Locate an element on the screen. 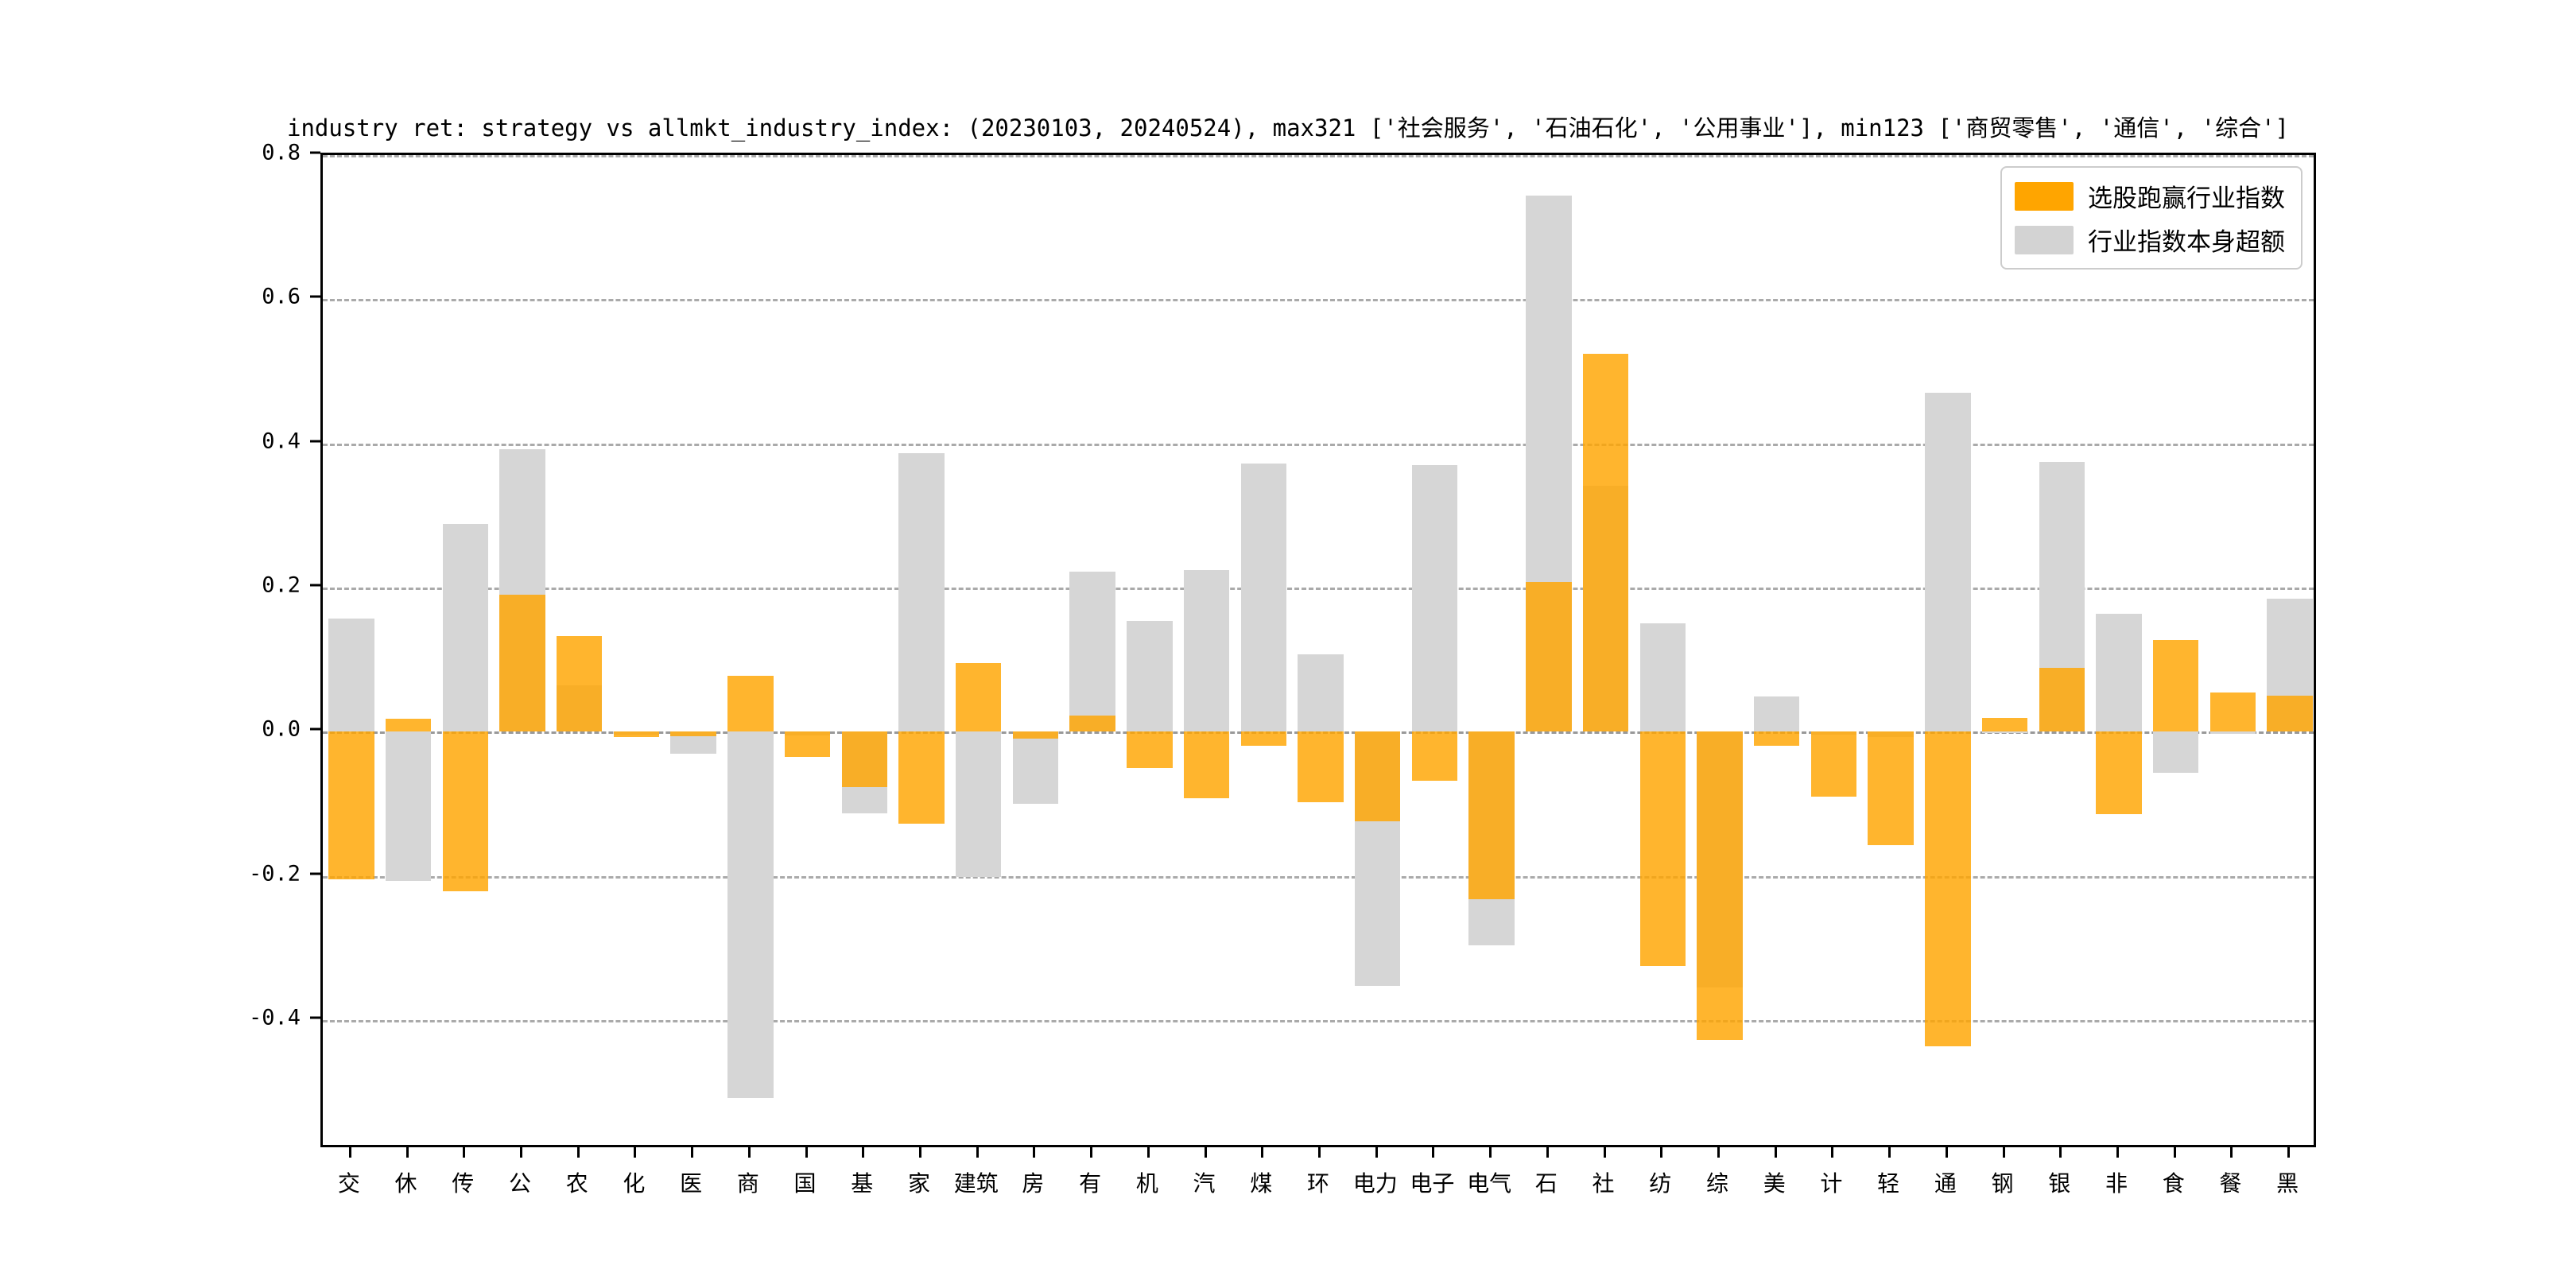  x-tick-label-19: 电子 is located at coordinates (1432, 1183).